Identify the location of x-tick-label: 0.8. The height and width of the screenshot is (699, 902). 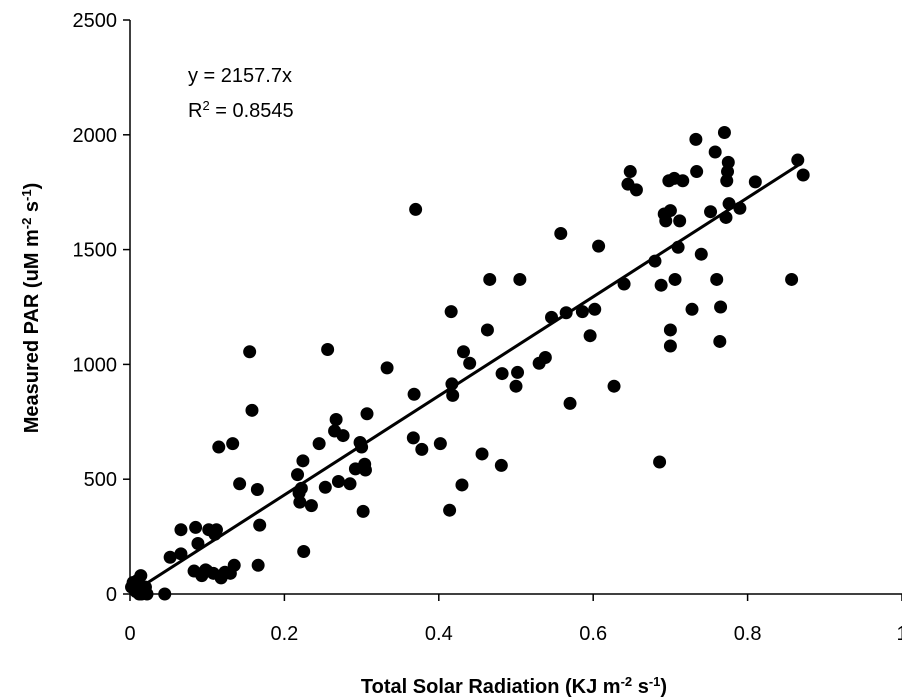
(748, 634).